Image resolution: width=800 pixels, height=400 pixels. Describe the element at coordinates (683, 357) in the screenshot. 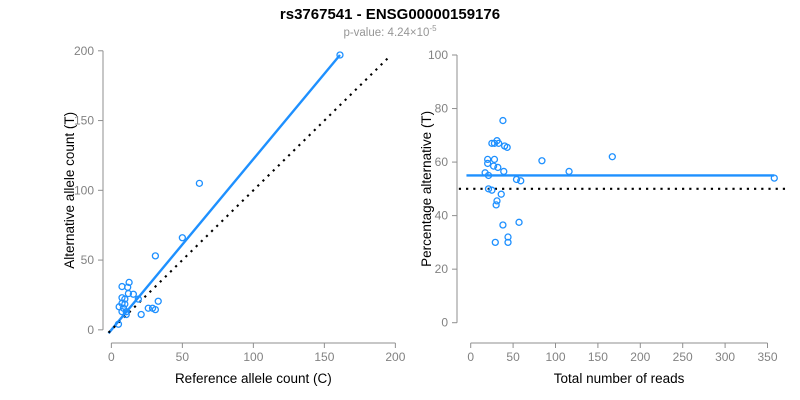

I see `x-tick-label: 250` at that location.